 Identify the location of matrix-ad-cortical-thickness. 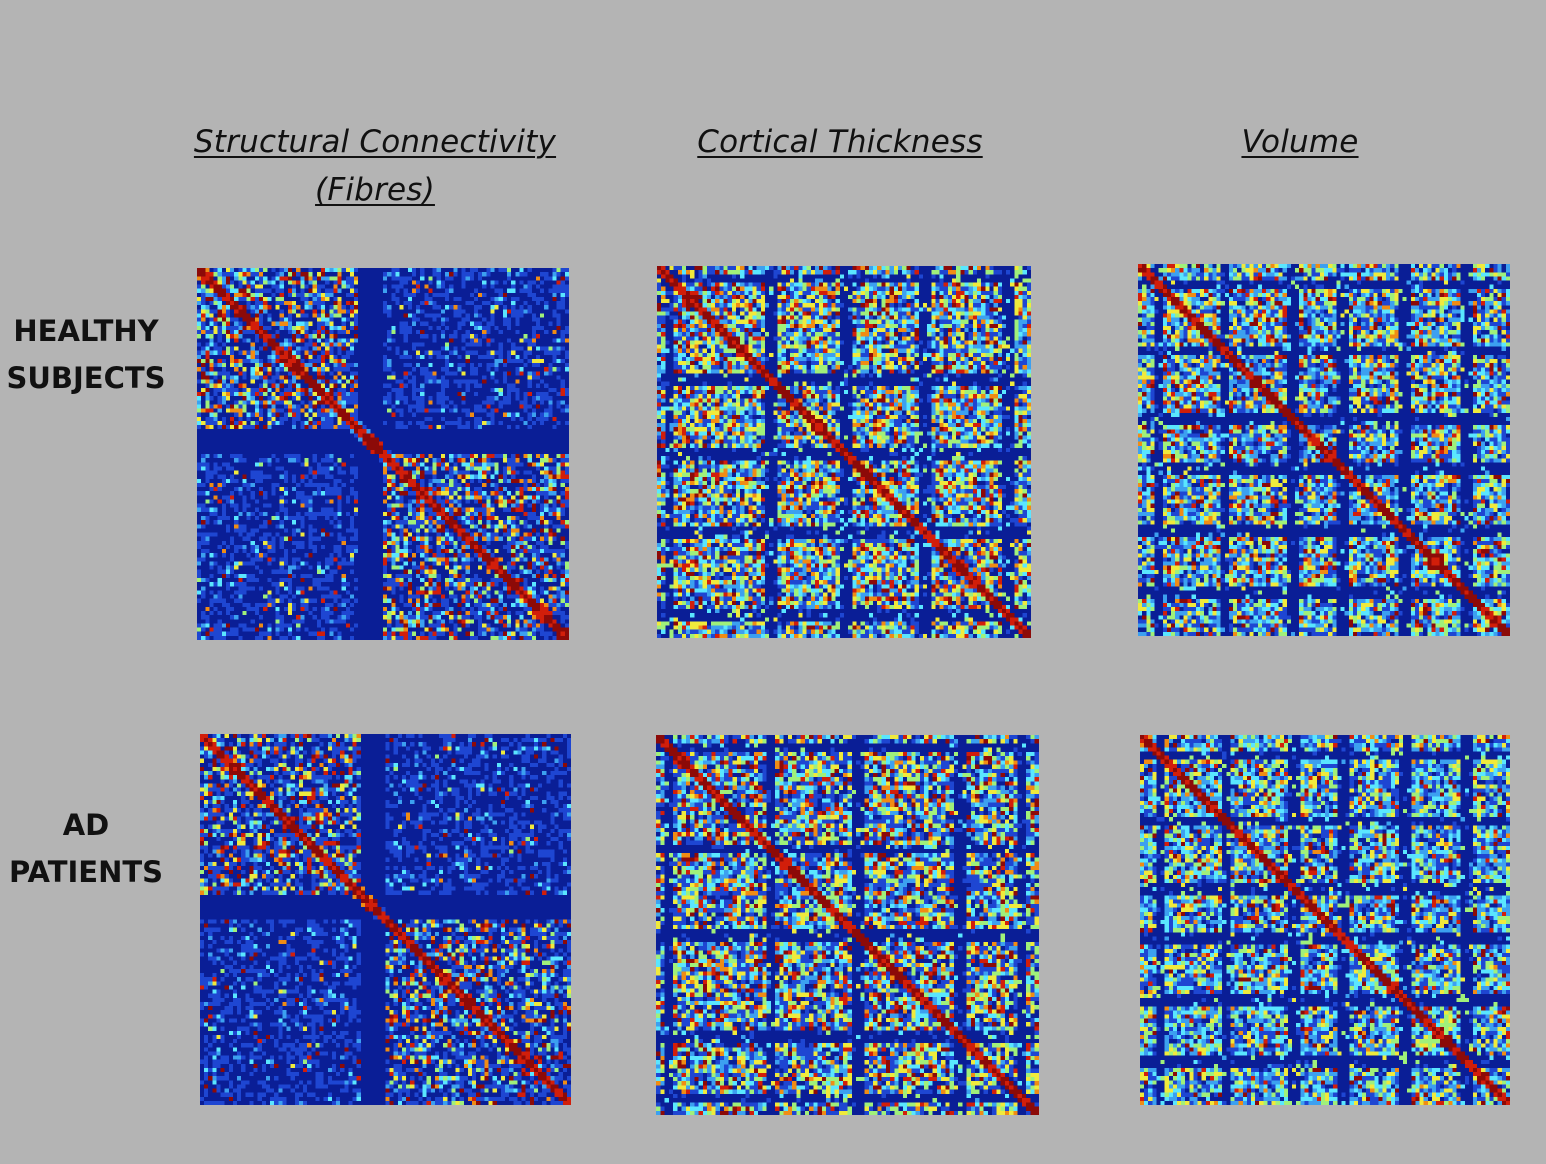
(847, 925).